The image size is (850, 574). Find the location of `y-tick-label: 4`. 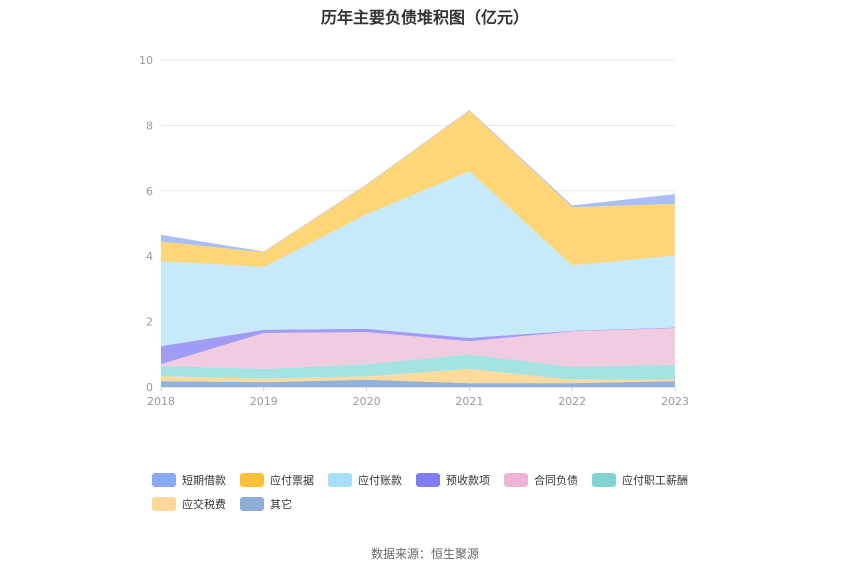

y-tick-label: 4 is located at coordinates (149, 256).